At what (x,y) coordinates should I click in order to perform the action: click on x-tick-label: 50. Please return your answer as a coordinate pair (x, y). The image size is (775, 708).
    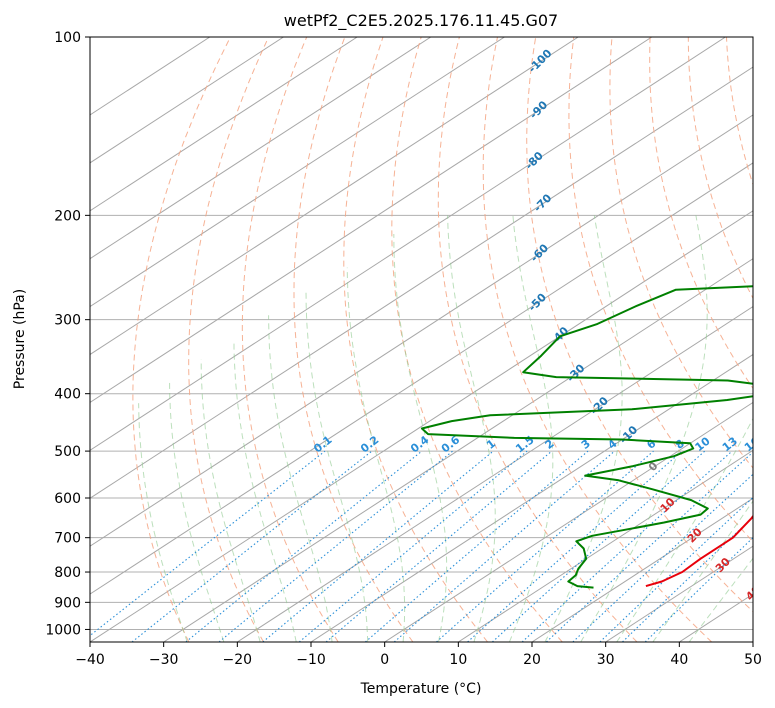
    Looking at the image, I should click on (753, 660).